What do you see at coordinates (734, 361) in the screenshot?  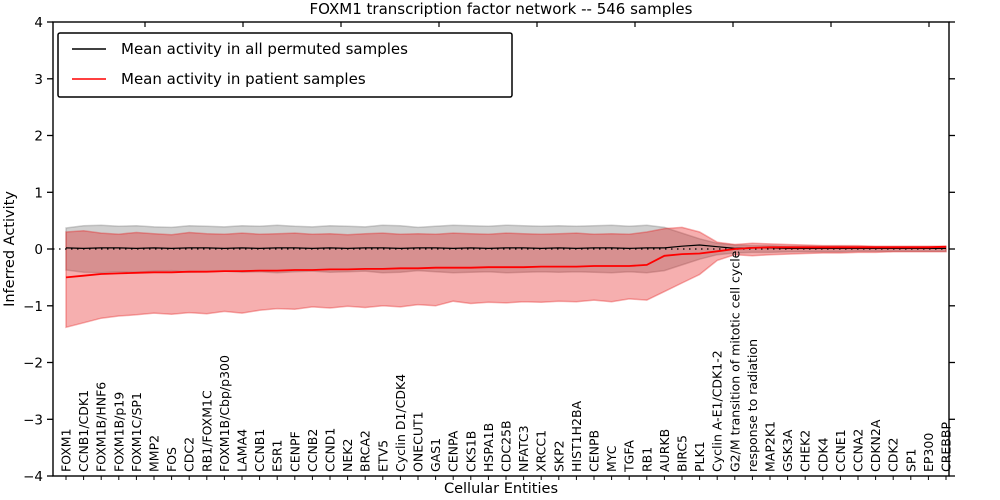 I see `x-tick-label: G2/M transition of mitotic cell cycle` at bounding box center [734, 361].